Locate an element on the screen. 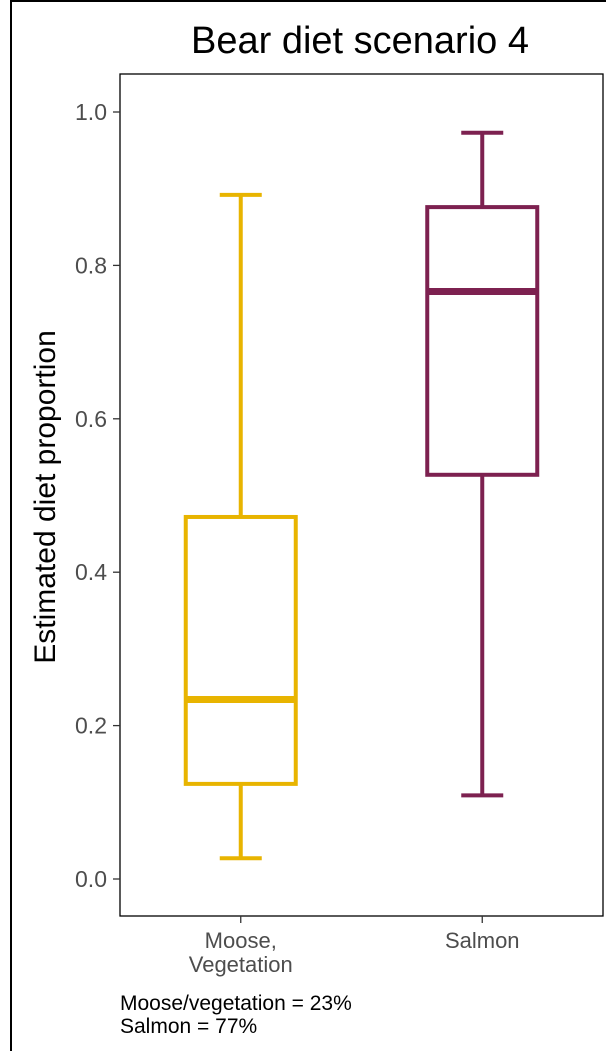 The image size is (606, 1051). y-tick-label: 0.0 is located at coordinates (91, 879).